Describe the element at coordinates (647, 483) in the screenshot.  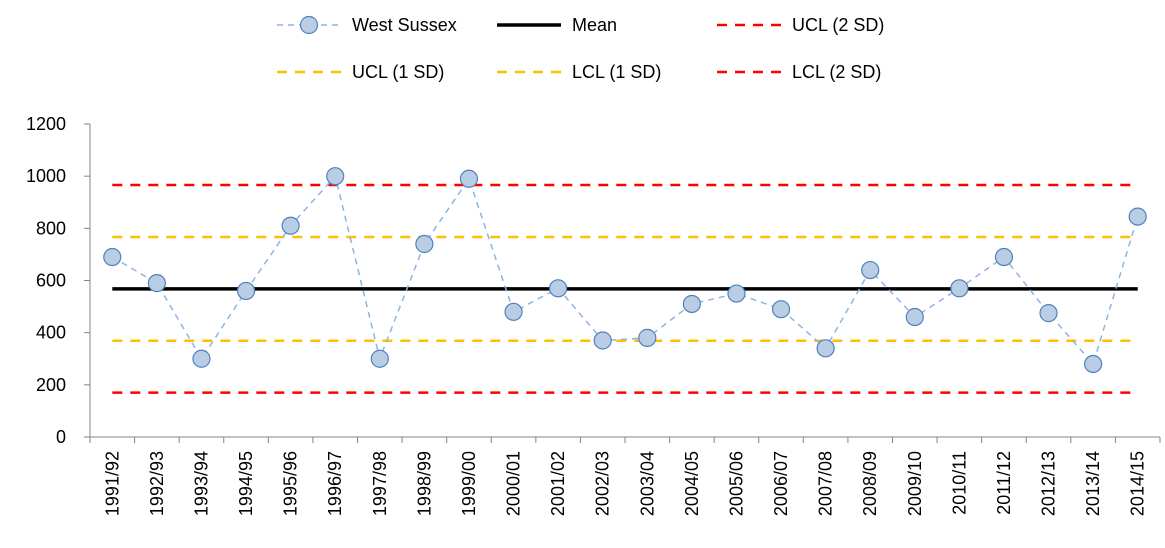
I see `x-tick-label: 2003/04` at that location.